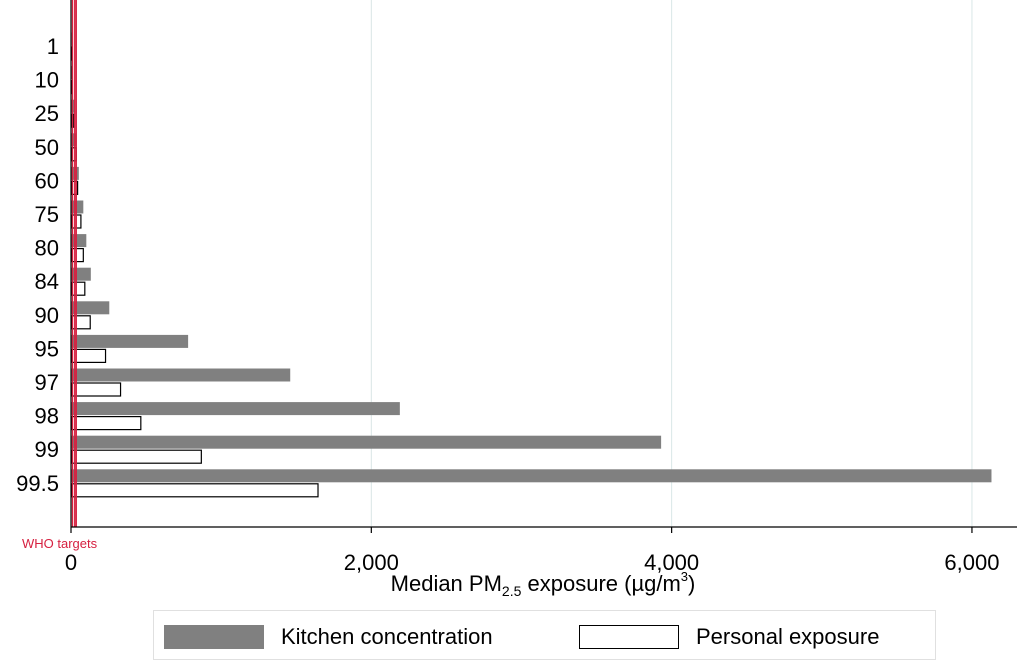 This screenshot has height=660, width=1017. I want to click on who-target-lines, so click(73, 263).